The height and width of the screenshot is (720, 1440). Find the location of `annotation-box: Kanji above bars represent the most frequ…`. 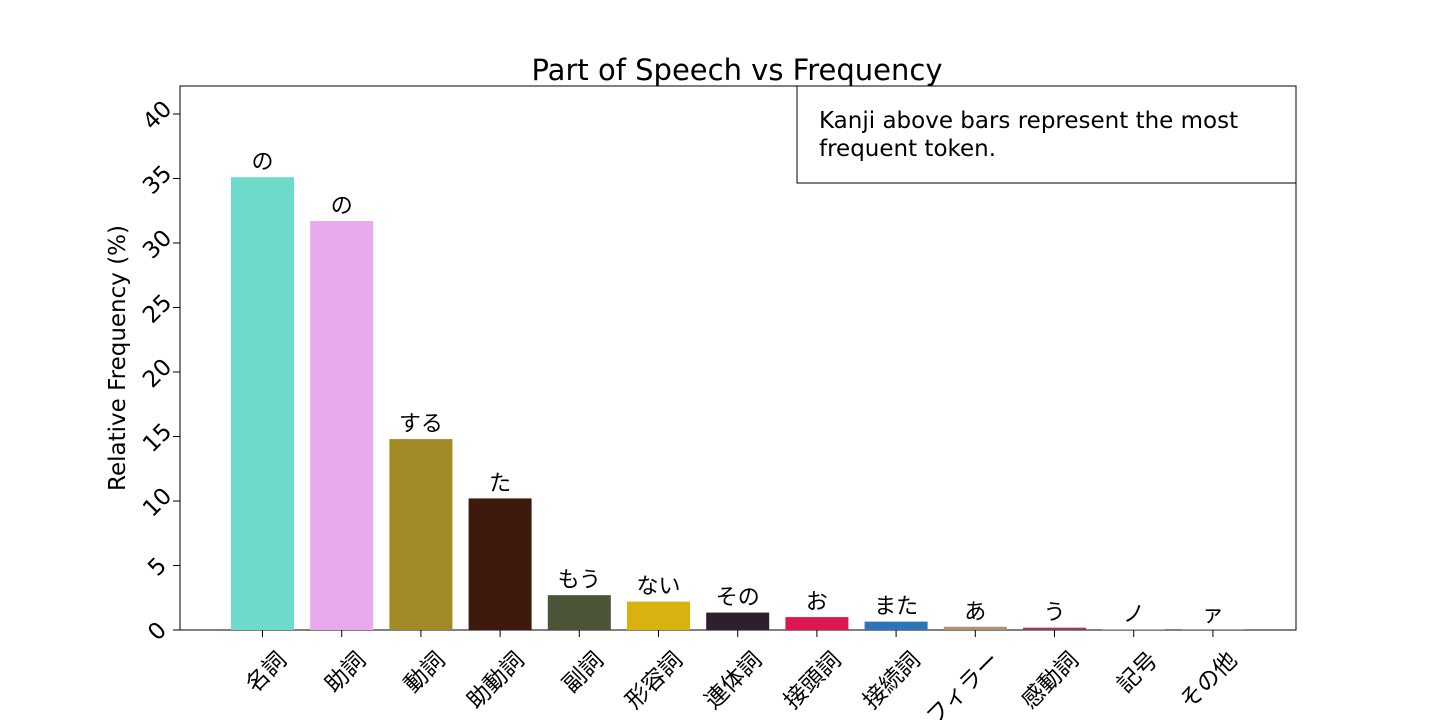

annotation-box: Kanji above bars represent the most frequ… is located at coordinates (1046, 134).